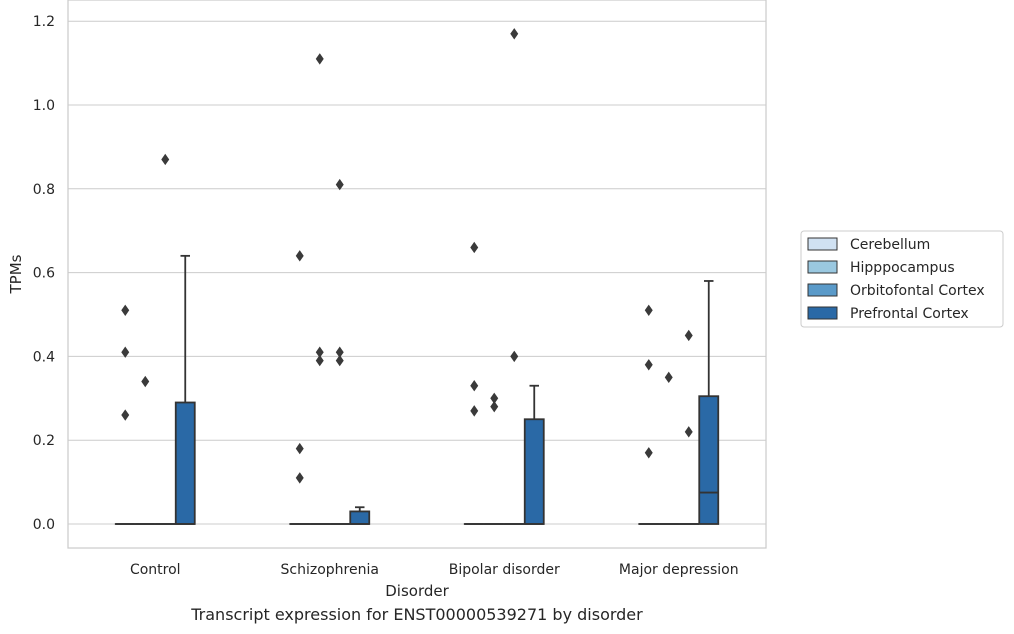  I want to click on x-tick-label: Major depression, so click(679, 570).